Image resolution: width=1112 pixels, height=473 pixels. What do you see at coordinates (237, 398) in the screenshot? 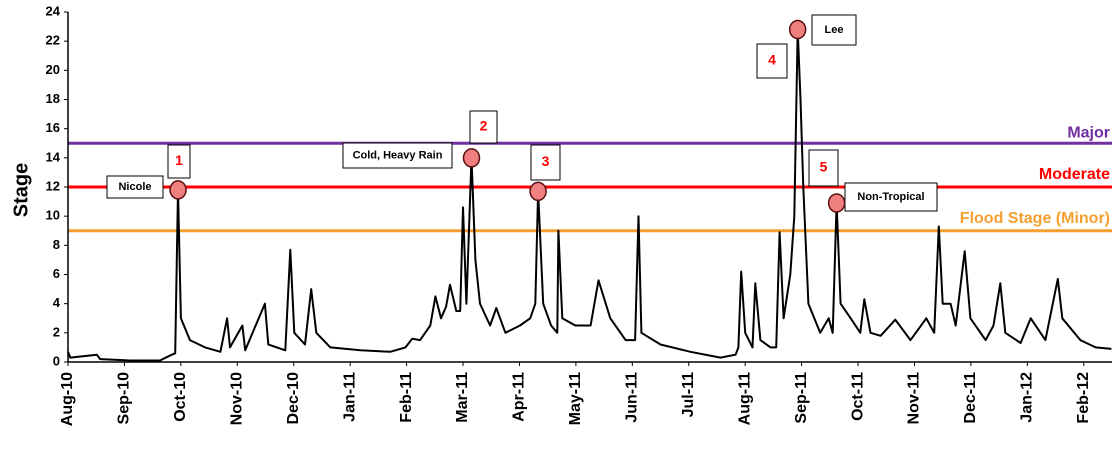
I see `x-tick-label: Nov-10` at bounding box center [237, 398].